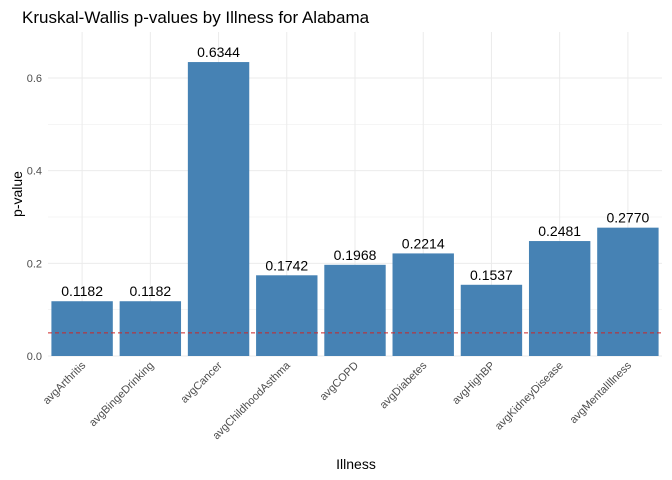  I want to click on x-tick-label: avgKidneyDisease, so click(529, 396).